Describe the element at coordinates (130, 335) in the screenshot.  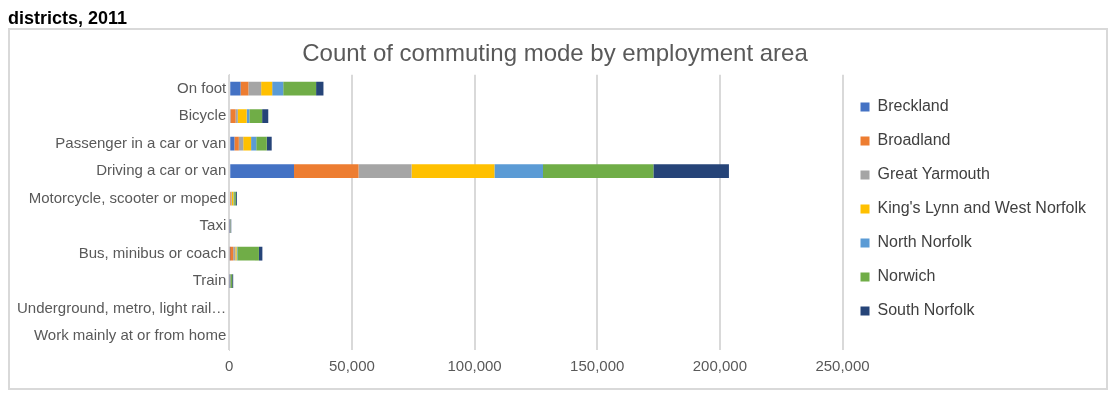
I see `y-tick-label: Work mainly at or from home` at that location.